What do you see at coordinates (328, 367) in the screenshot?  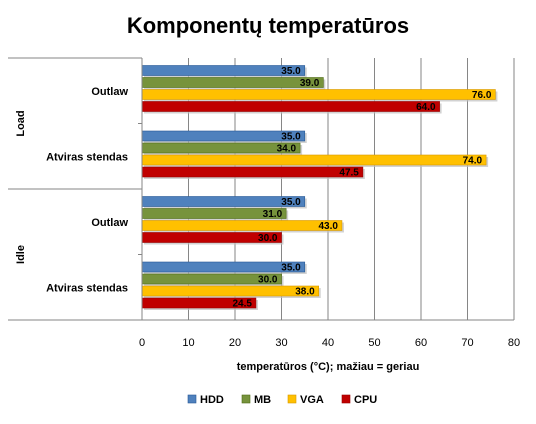 I see `x-axis-title: temperatūros (°C); mažiau = geriau` at bounding box center [328, 367].